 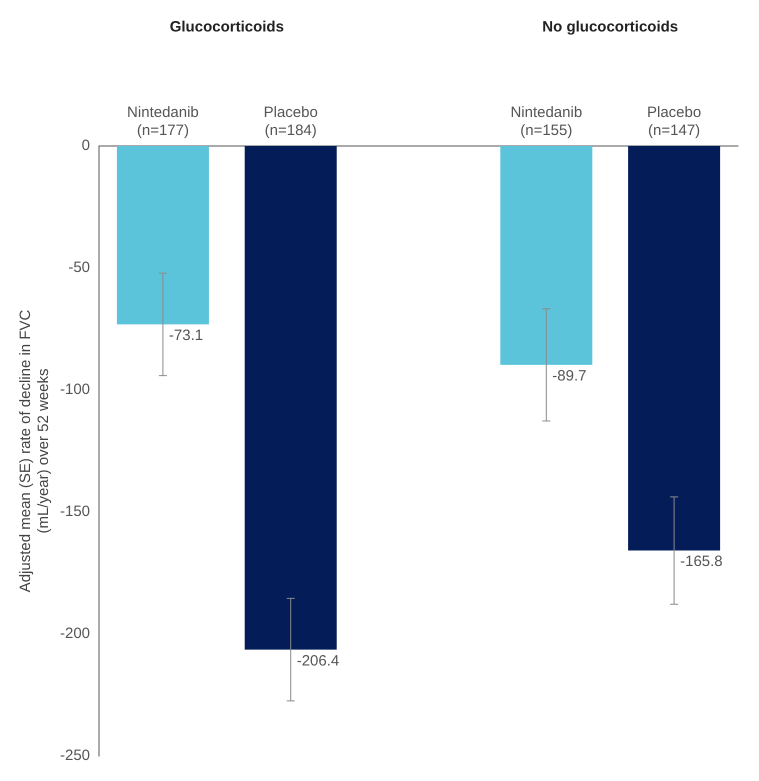 What do you see at coordinates (569, 376) in the screenshot?
I see `data-label: -89.7` at bounding box center [569, 376].